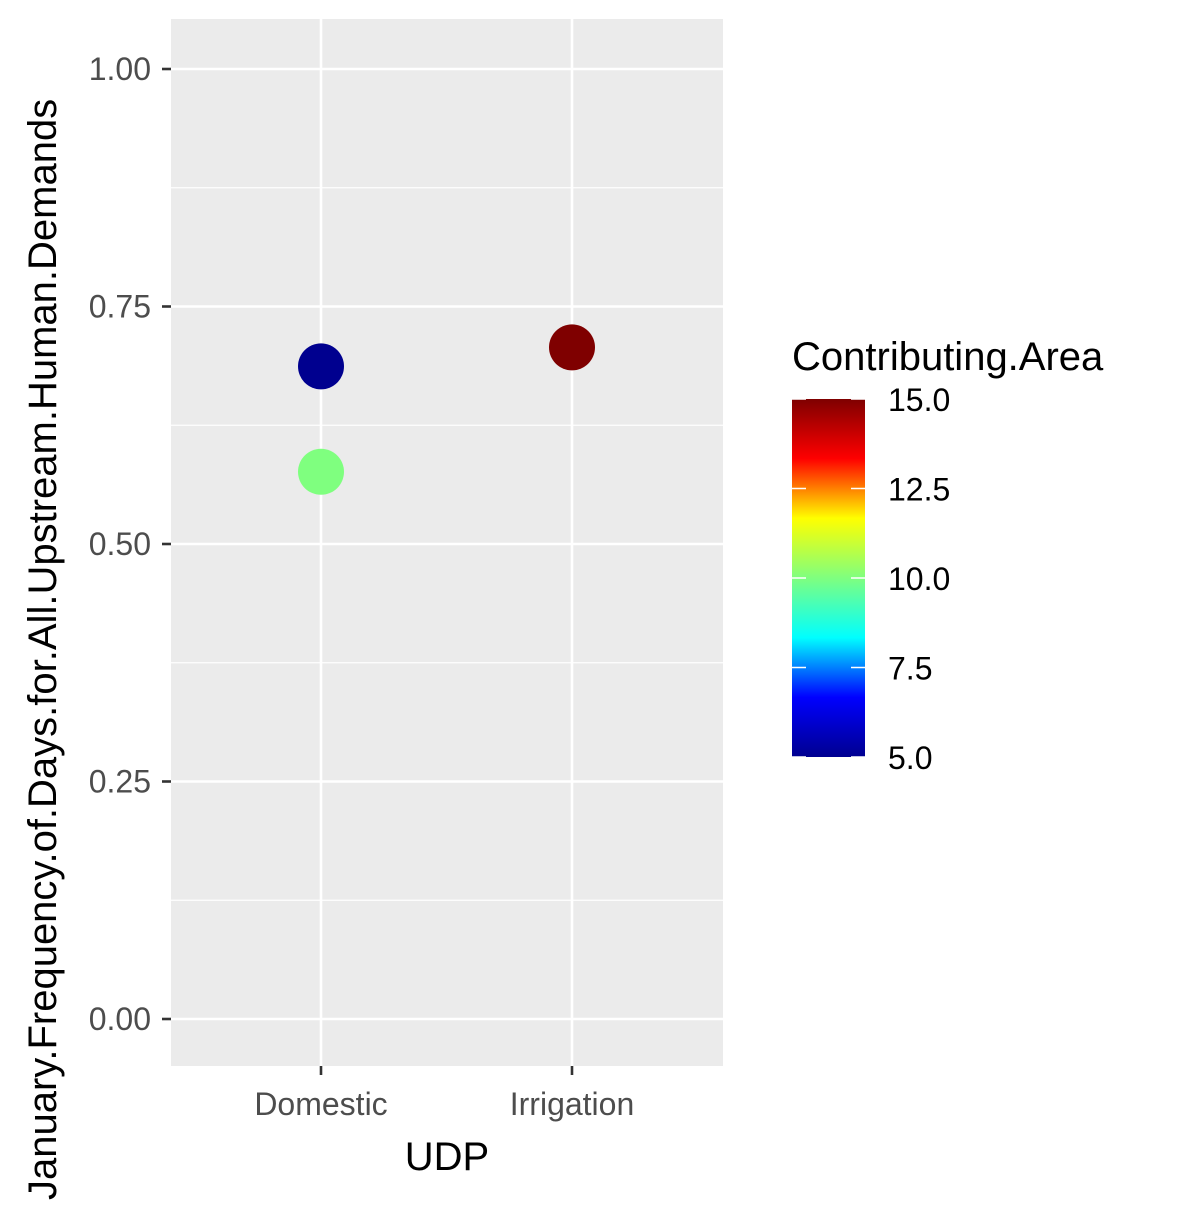 The height and width of the screenshot is (1205, 1200). Describe the element at coordinates (320, 1104) in the screenshot. I see `x-tick-label: Domestic` at that location.